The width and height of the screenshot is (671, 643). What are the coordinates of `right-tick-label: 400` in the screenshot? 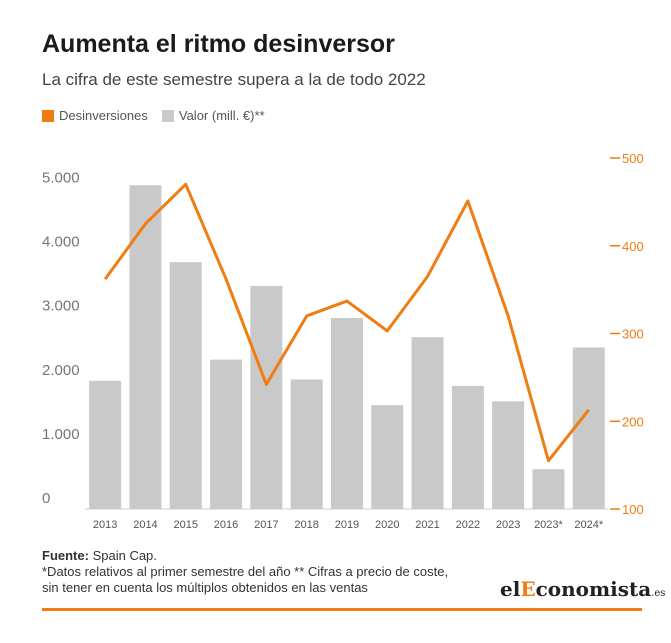 It's located at (633, 246).